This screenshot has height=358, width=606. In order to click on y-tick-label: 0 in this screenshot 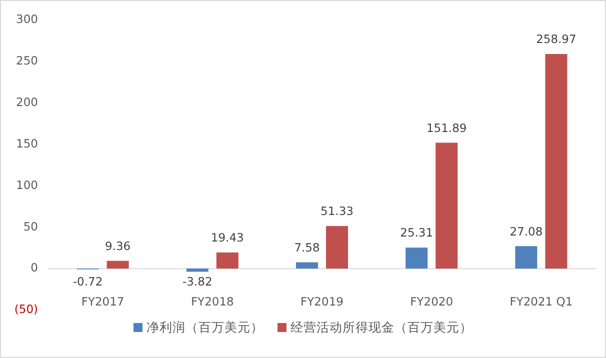, I will do `click(34, 267)`.